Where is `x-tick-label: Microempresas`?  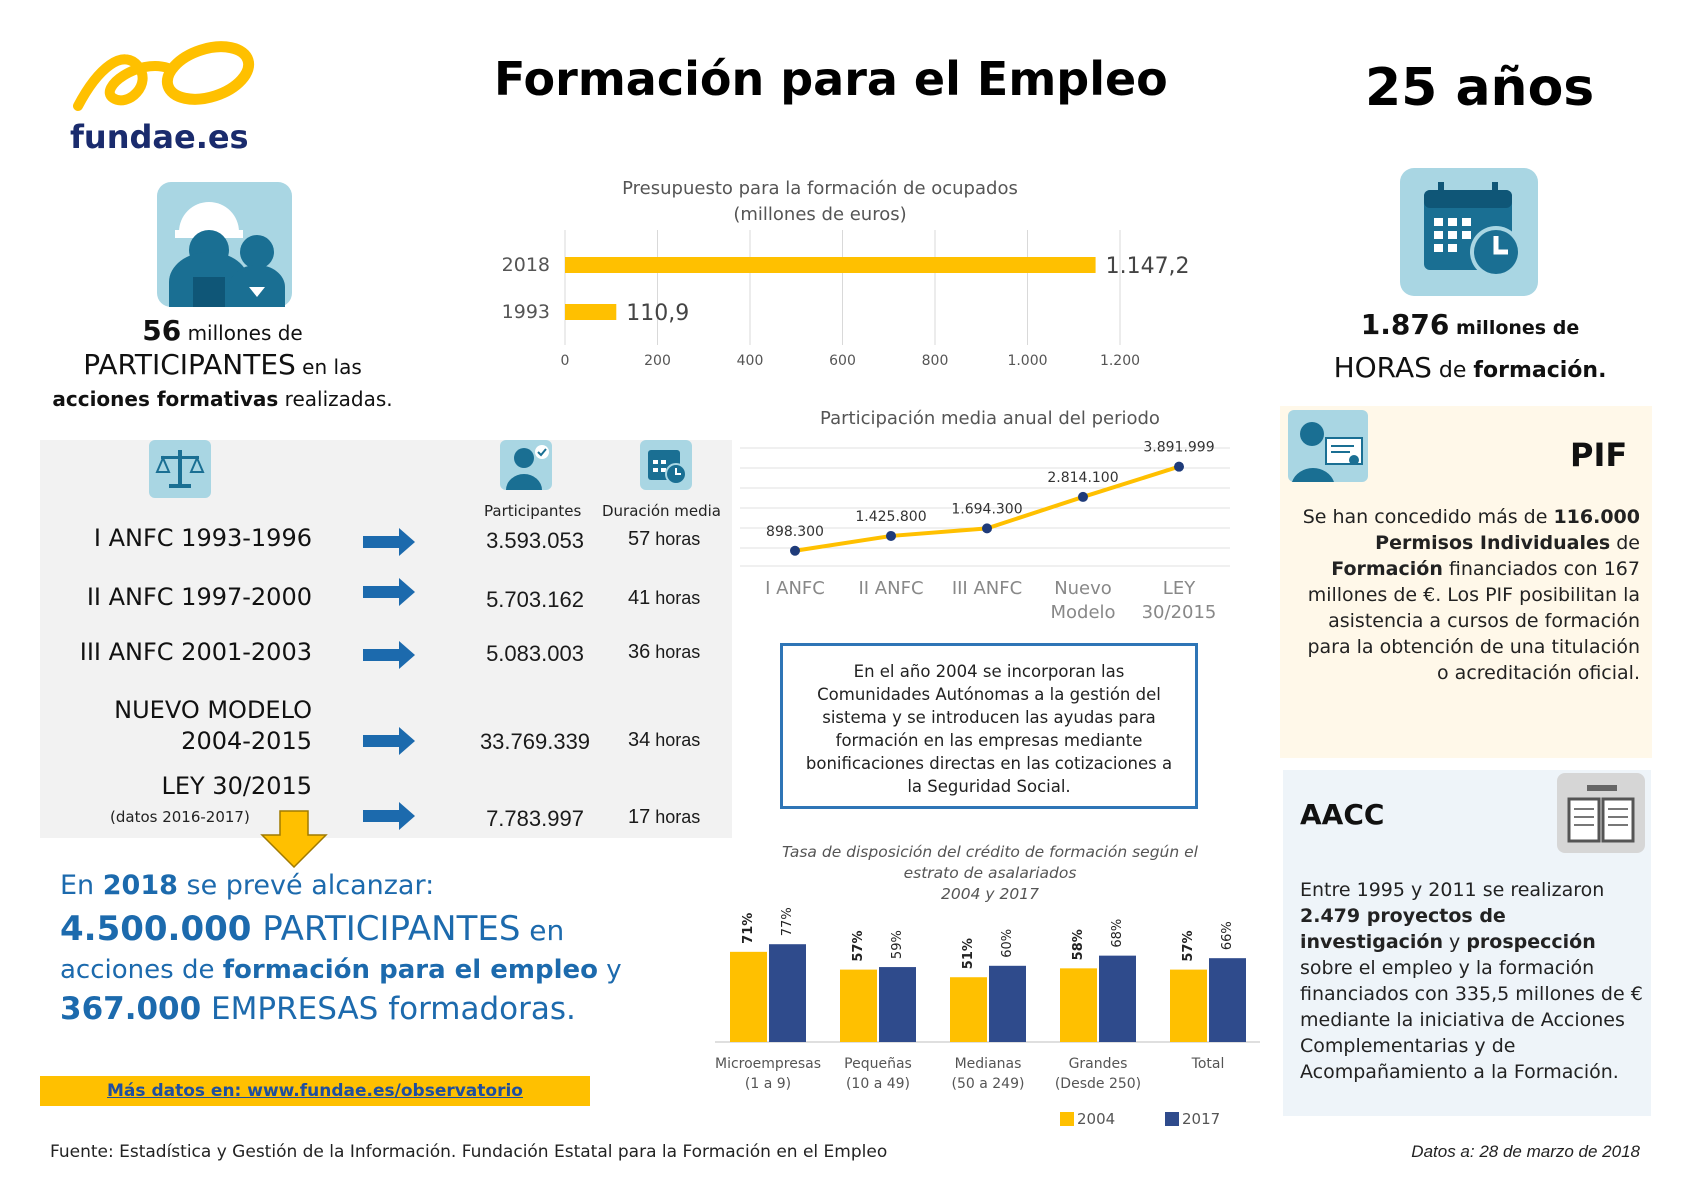
x-tick-label: Microempresas is located at coordinates (768, 1064).